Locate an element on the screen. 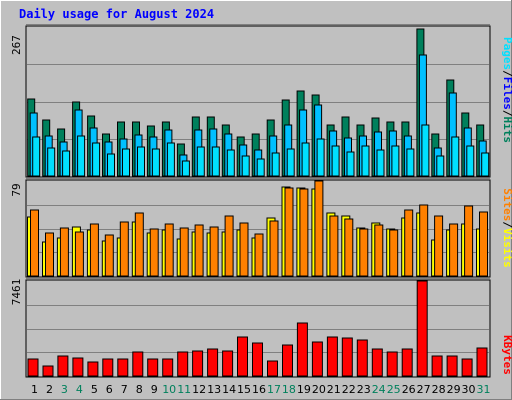 The height and width of the screenshot is (400, 512). legend-entry: KBytes is located at coordinates (506, 355).